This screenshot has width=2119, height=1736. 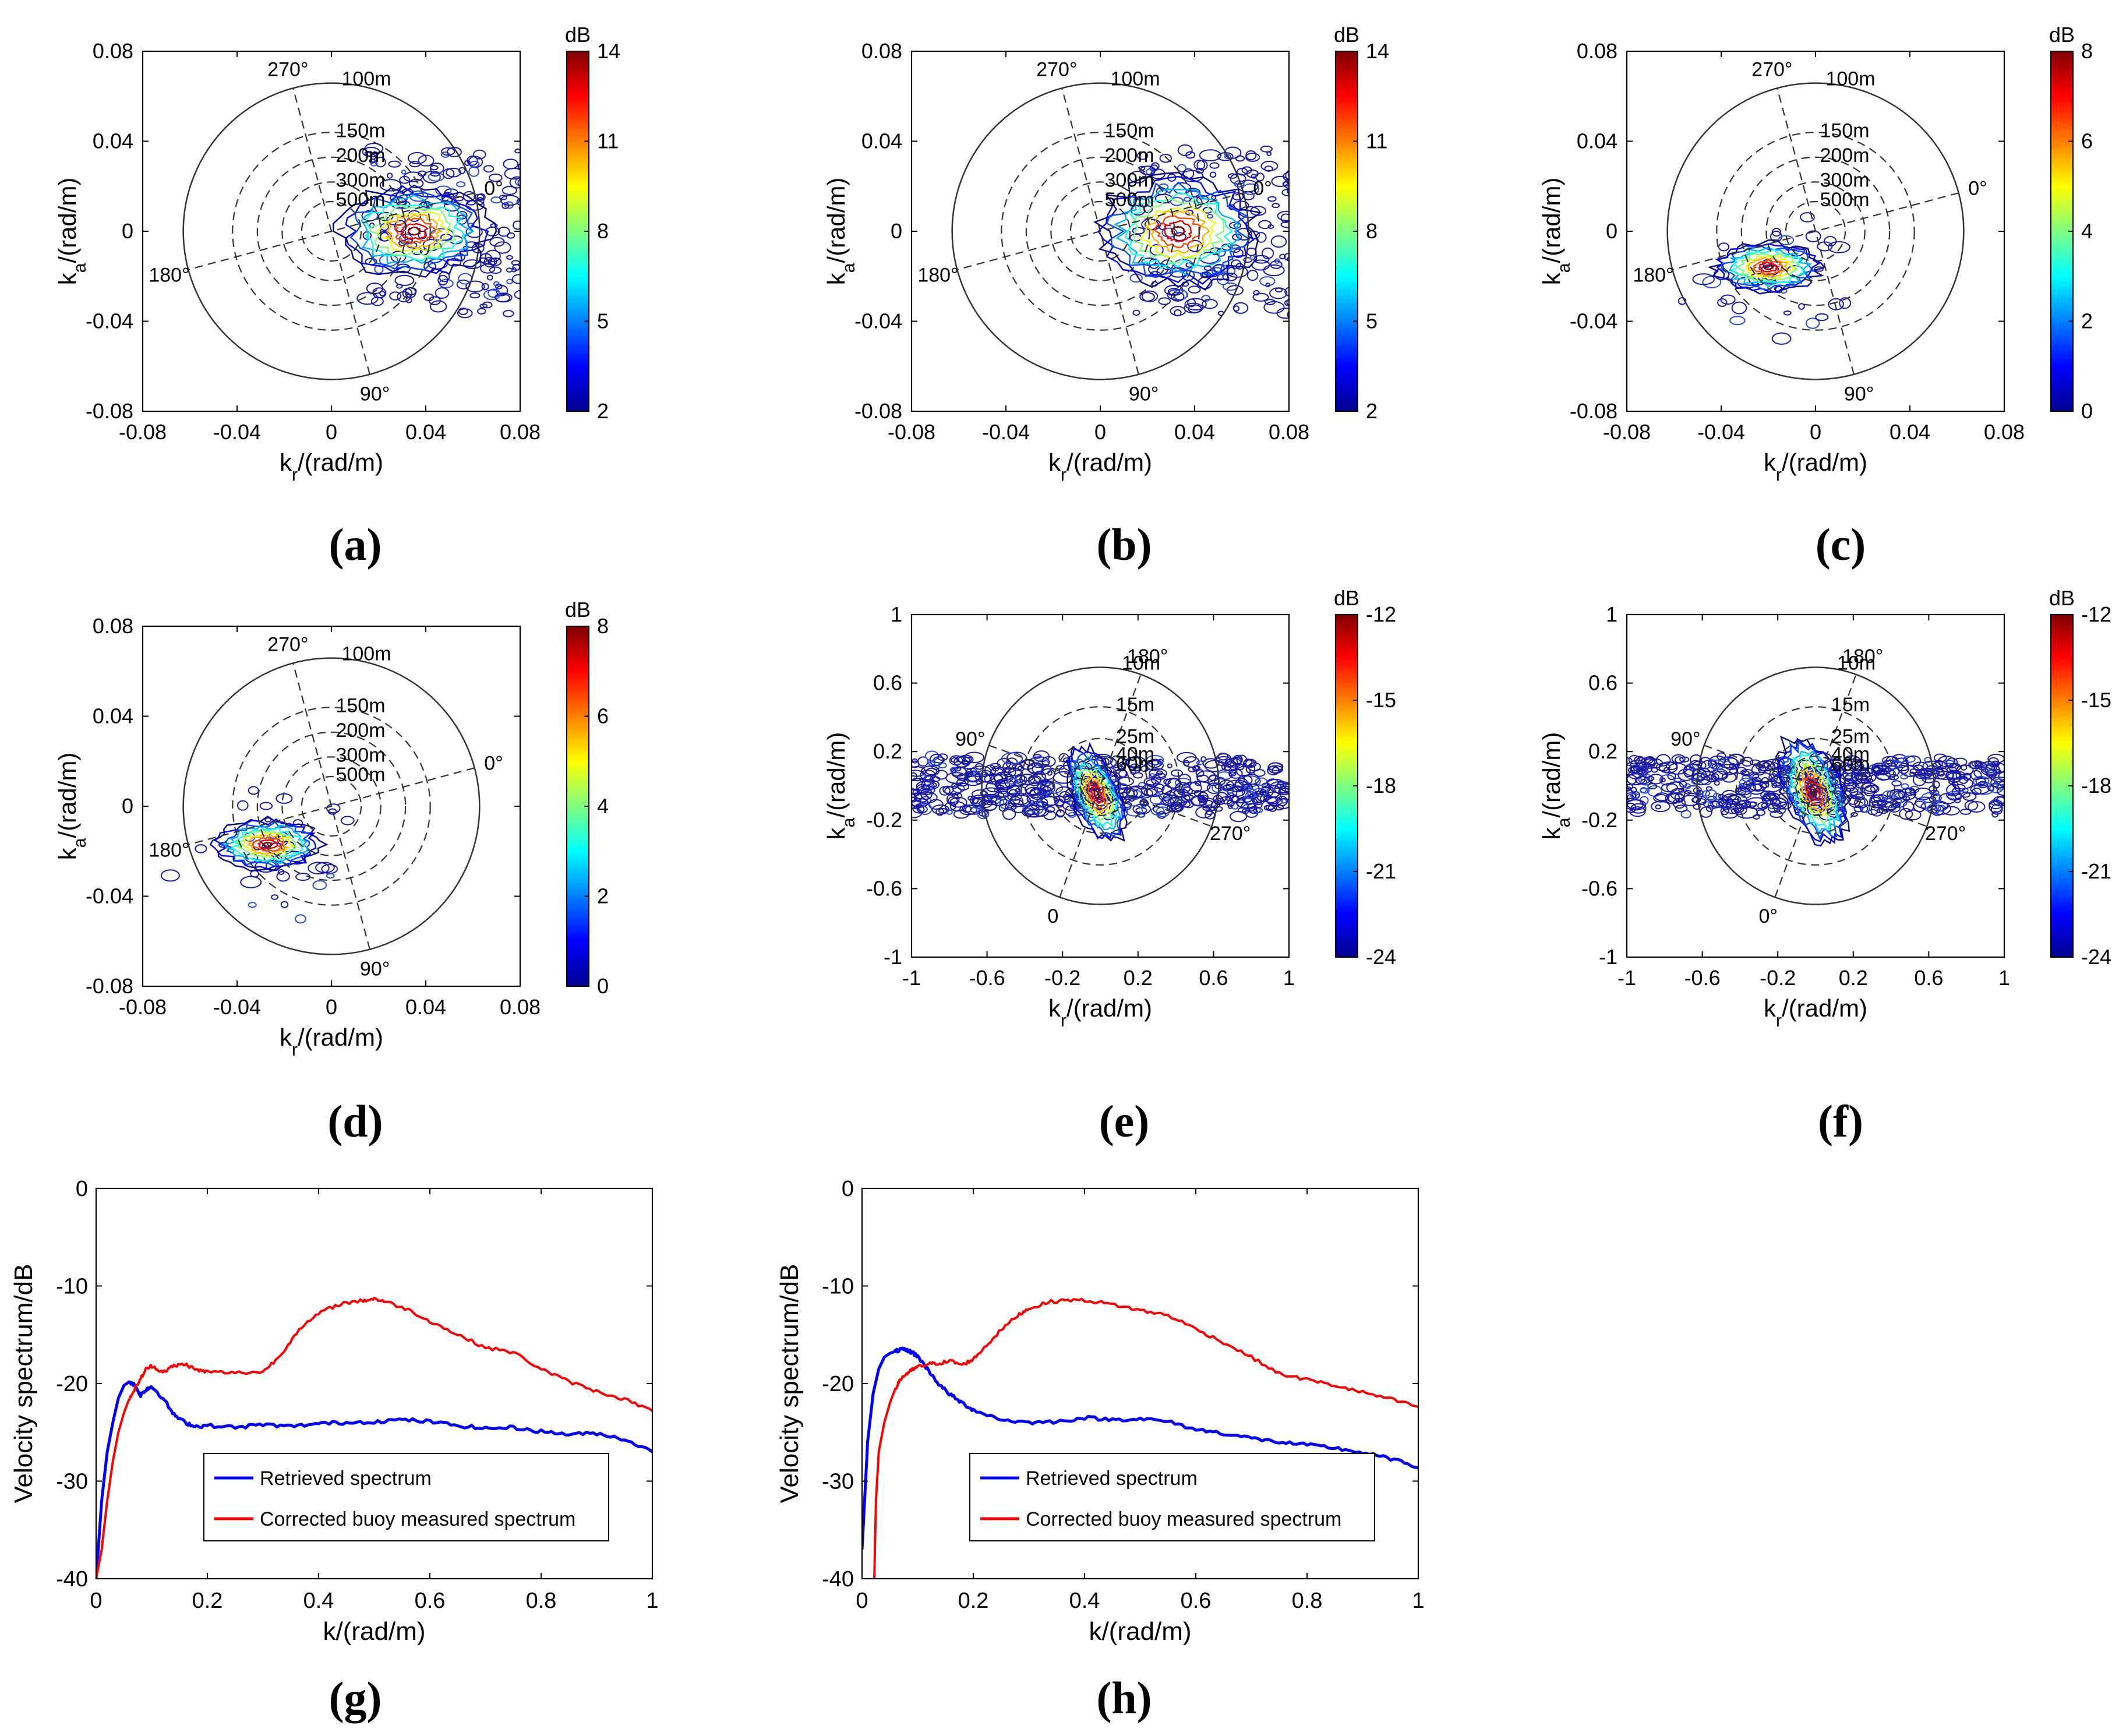 What do you see at coordinates (355, 1121) in the screenshot?
I see `panel-label-d: (d)` at bounding box center [355, 1121].